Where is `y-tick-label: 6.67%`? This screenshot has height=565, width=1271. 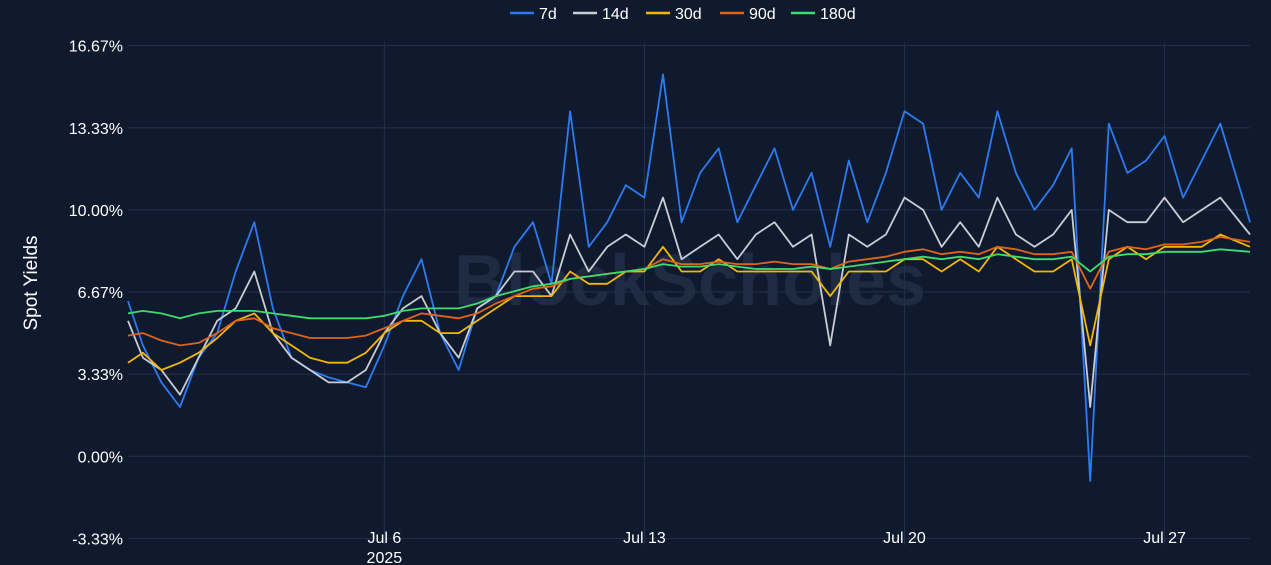 y-tick-label: 6.67% is located at coordinates (100, 293).